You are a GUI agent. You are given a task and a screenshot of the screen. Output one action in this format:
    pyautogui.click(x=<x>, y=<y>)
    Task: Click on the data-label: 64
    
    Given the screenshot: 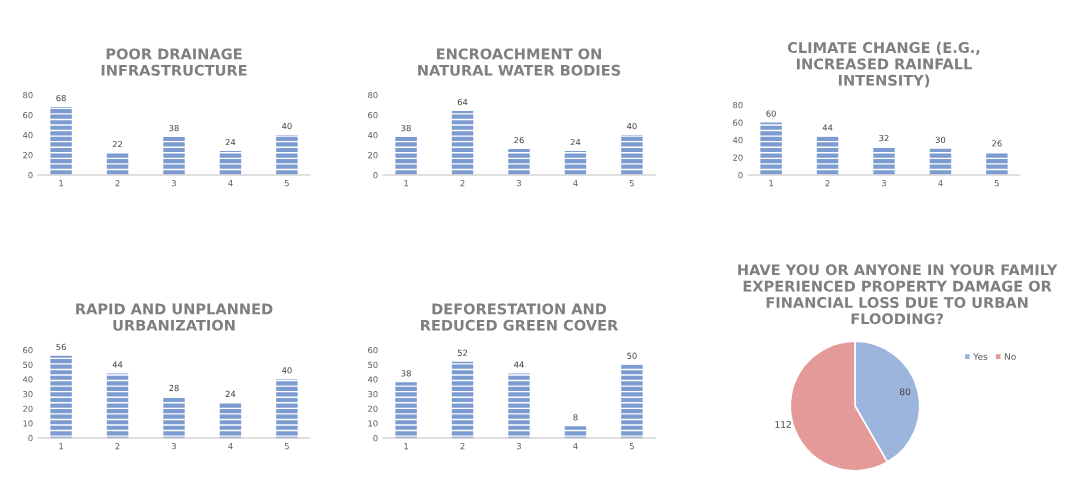 What is the action you would take?
    pyautogui.click(x=462, y=102)
    